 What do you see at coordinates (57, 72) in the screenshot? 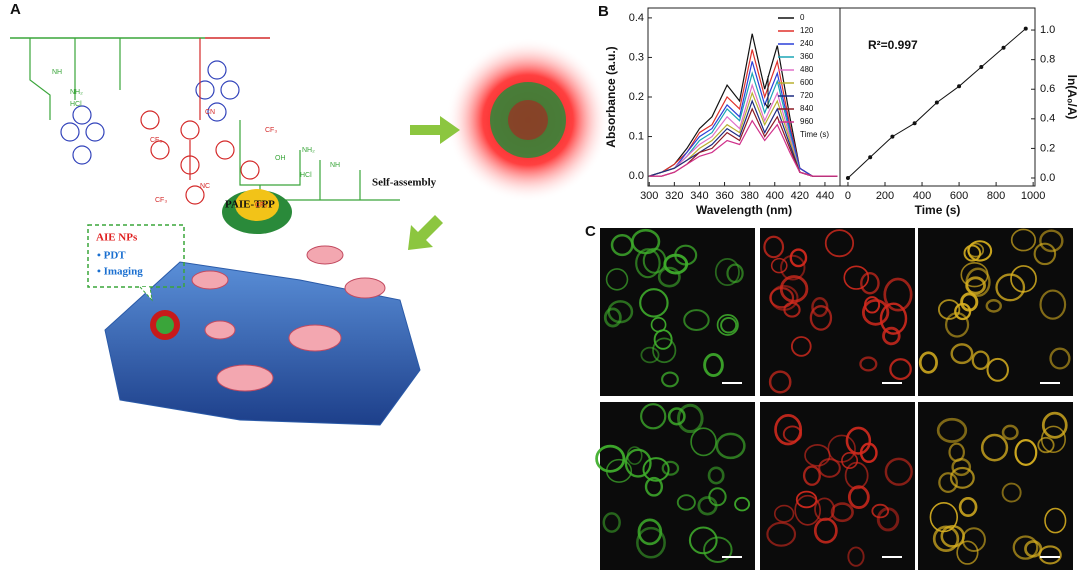
I see `chem-label: NH` at bounding box center [57, 72].